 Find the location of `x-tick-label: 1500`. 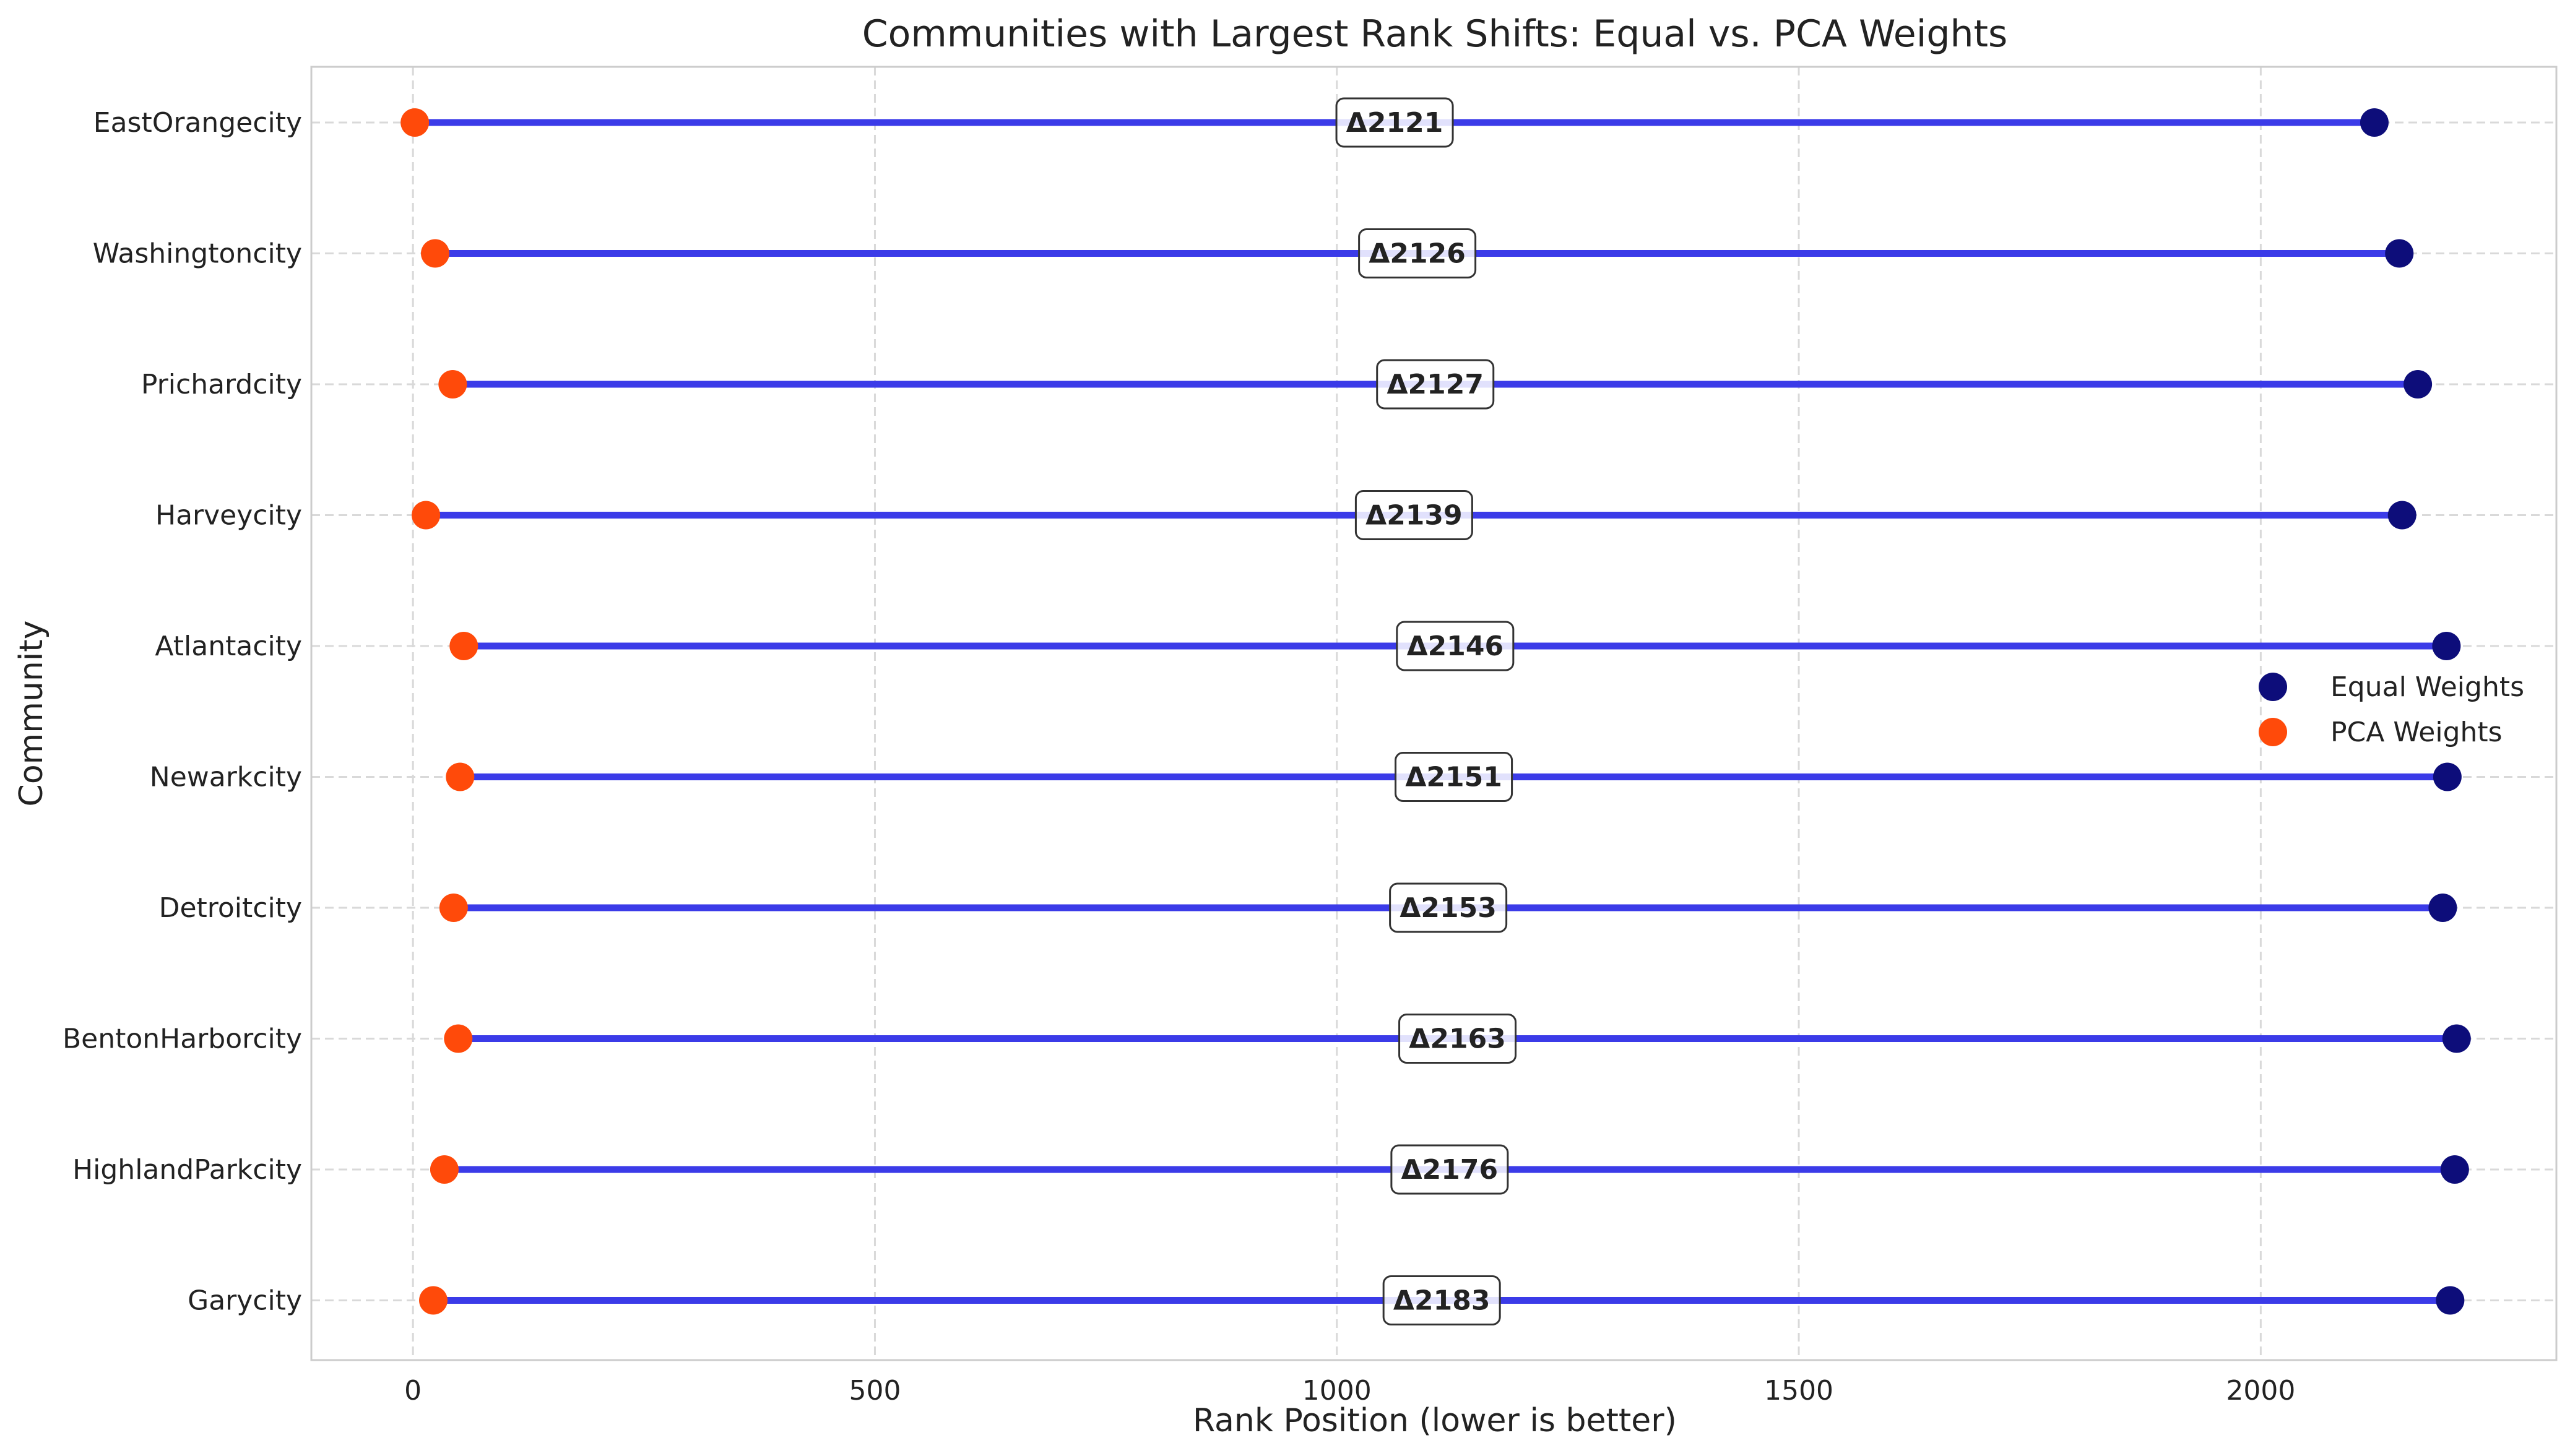

x-tick-label: 1500 is located at coordinates (1798, 1390).